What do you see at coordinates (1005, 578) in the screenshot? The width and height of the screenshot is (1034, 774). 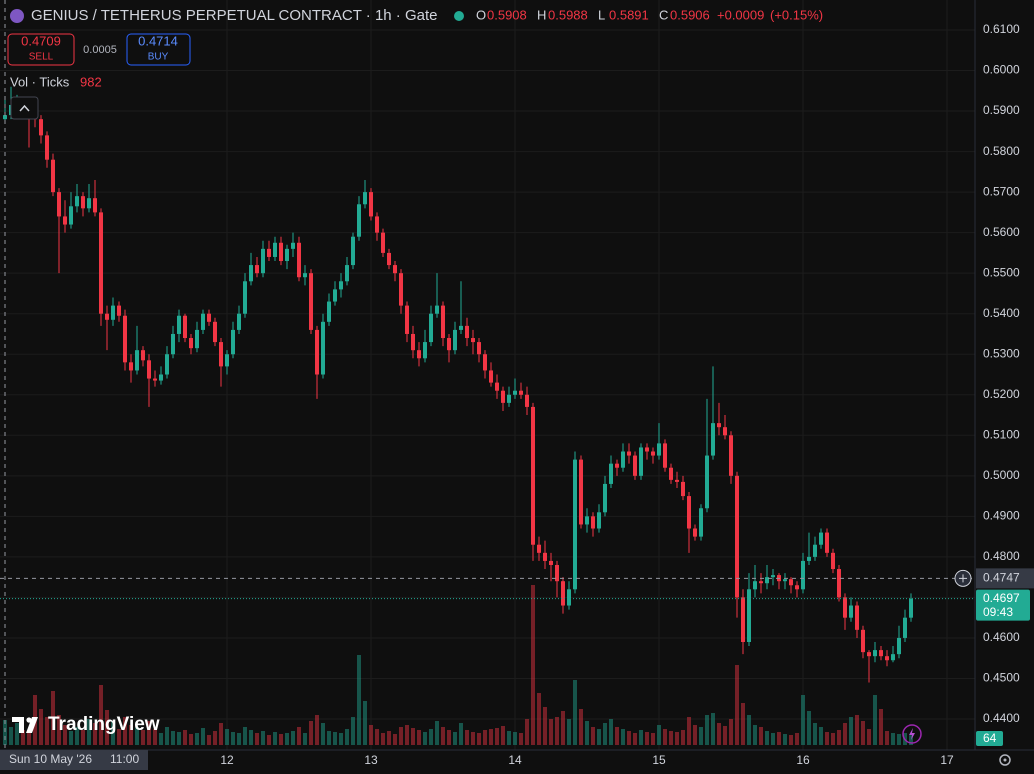 I see `crosshair-price-box` at bounding box center [1005, 578].